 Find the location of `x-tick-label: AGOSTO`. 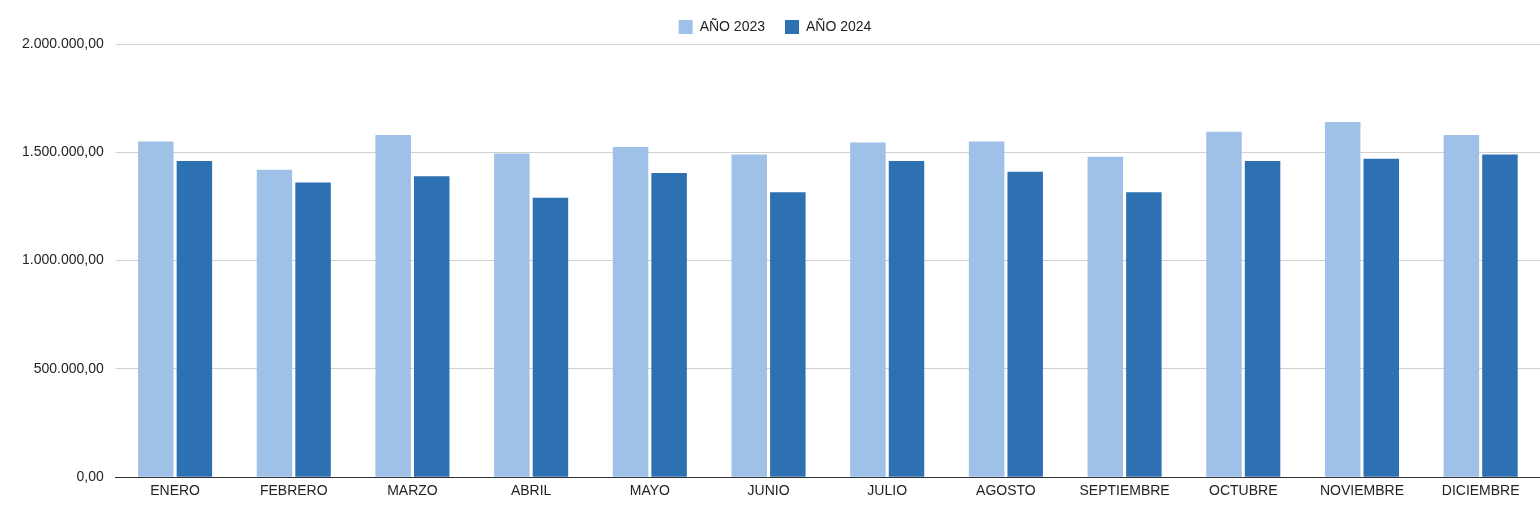

x-tick-label: AGOSTO is located at coordinates (1006, 490).